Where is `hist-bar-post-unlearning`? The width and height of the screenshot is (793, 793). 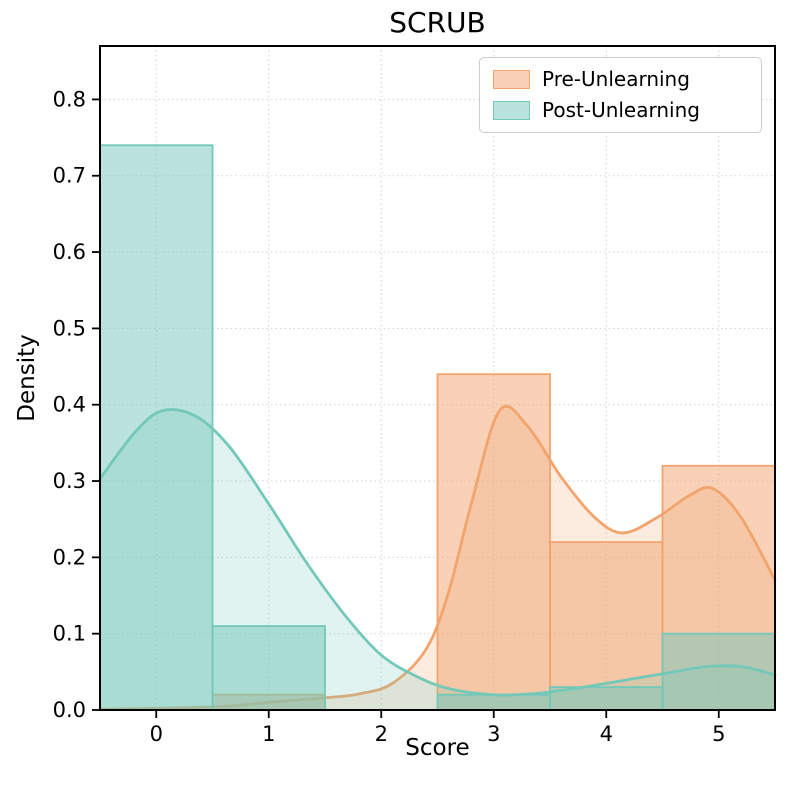 hist-bar-post-unlearning is located at coordinates (156, 427).